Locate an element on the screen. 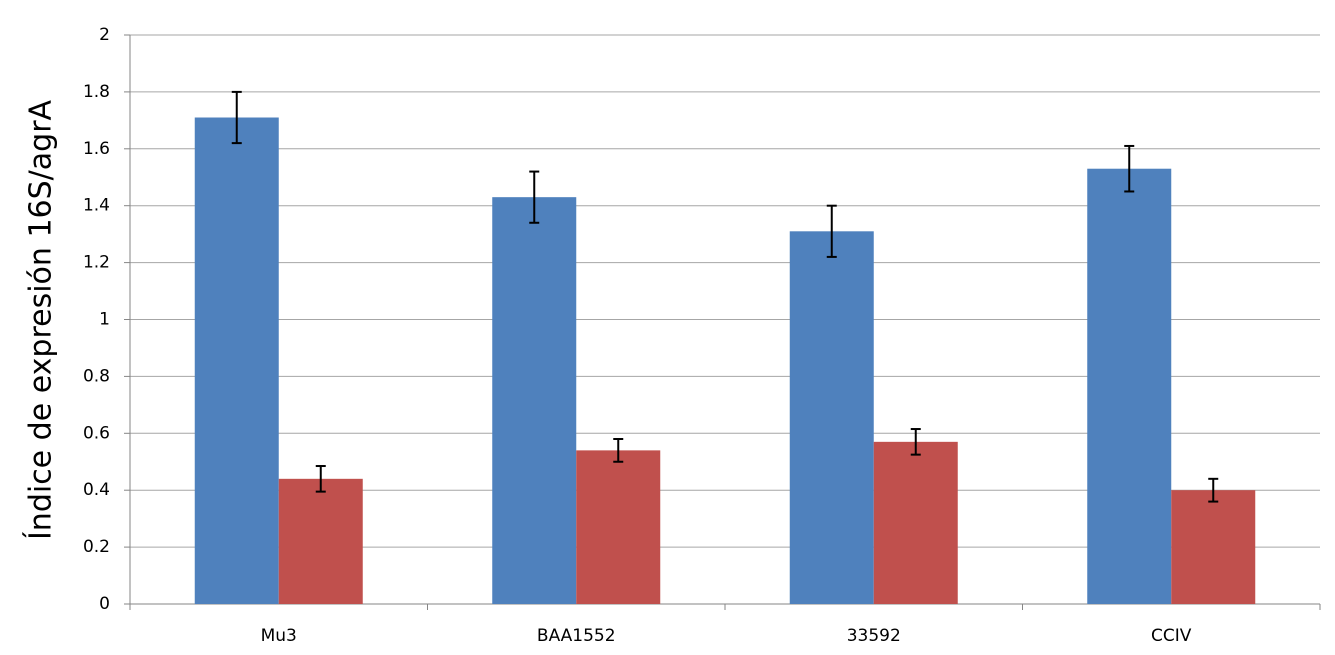  y-tick-label: 0.6 is located at coordinates (96, 433).